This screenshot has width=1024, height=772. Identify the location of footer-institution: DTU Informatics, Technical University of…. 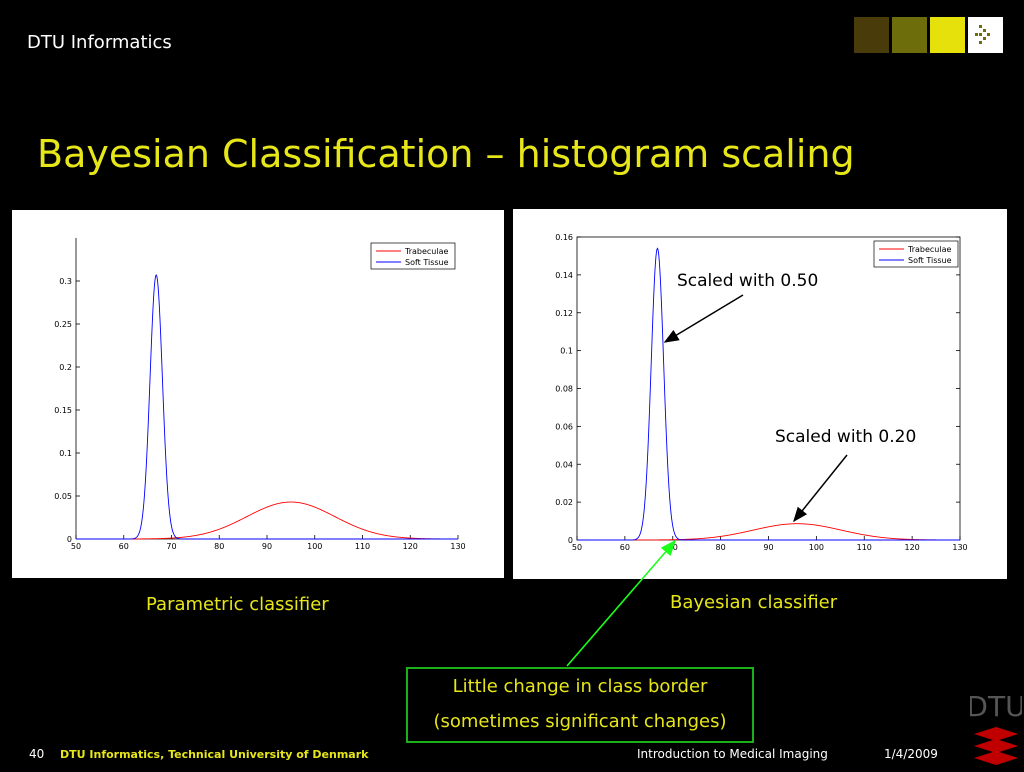
(214, 754).